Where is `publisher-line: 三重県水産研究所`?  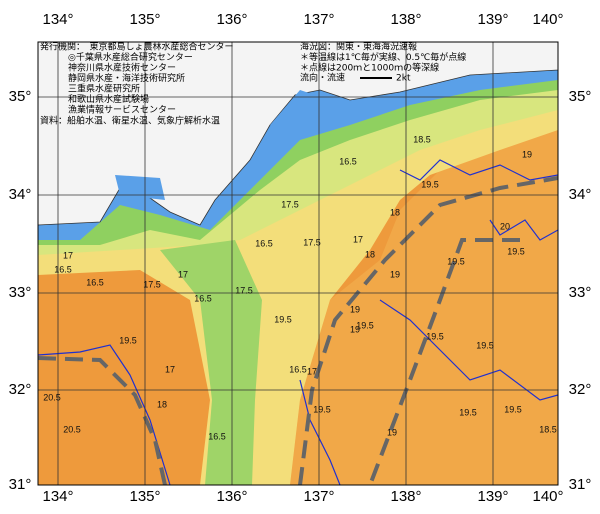
publisher-line: 三重県水産研究所 is located at coordinates (104, 89).